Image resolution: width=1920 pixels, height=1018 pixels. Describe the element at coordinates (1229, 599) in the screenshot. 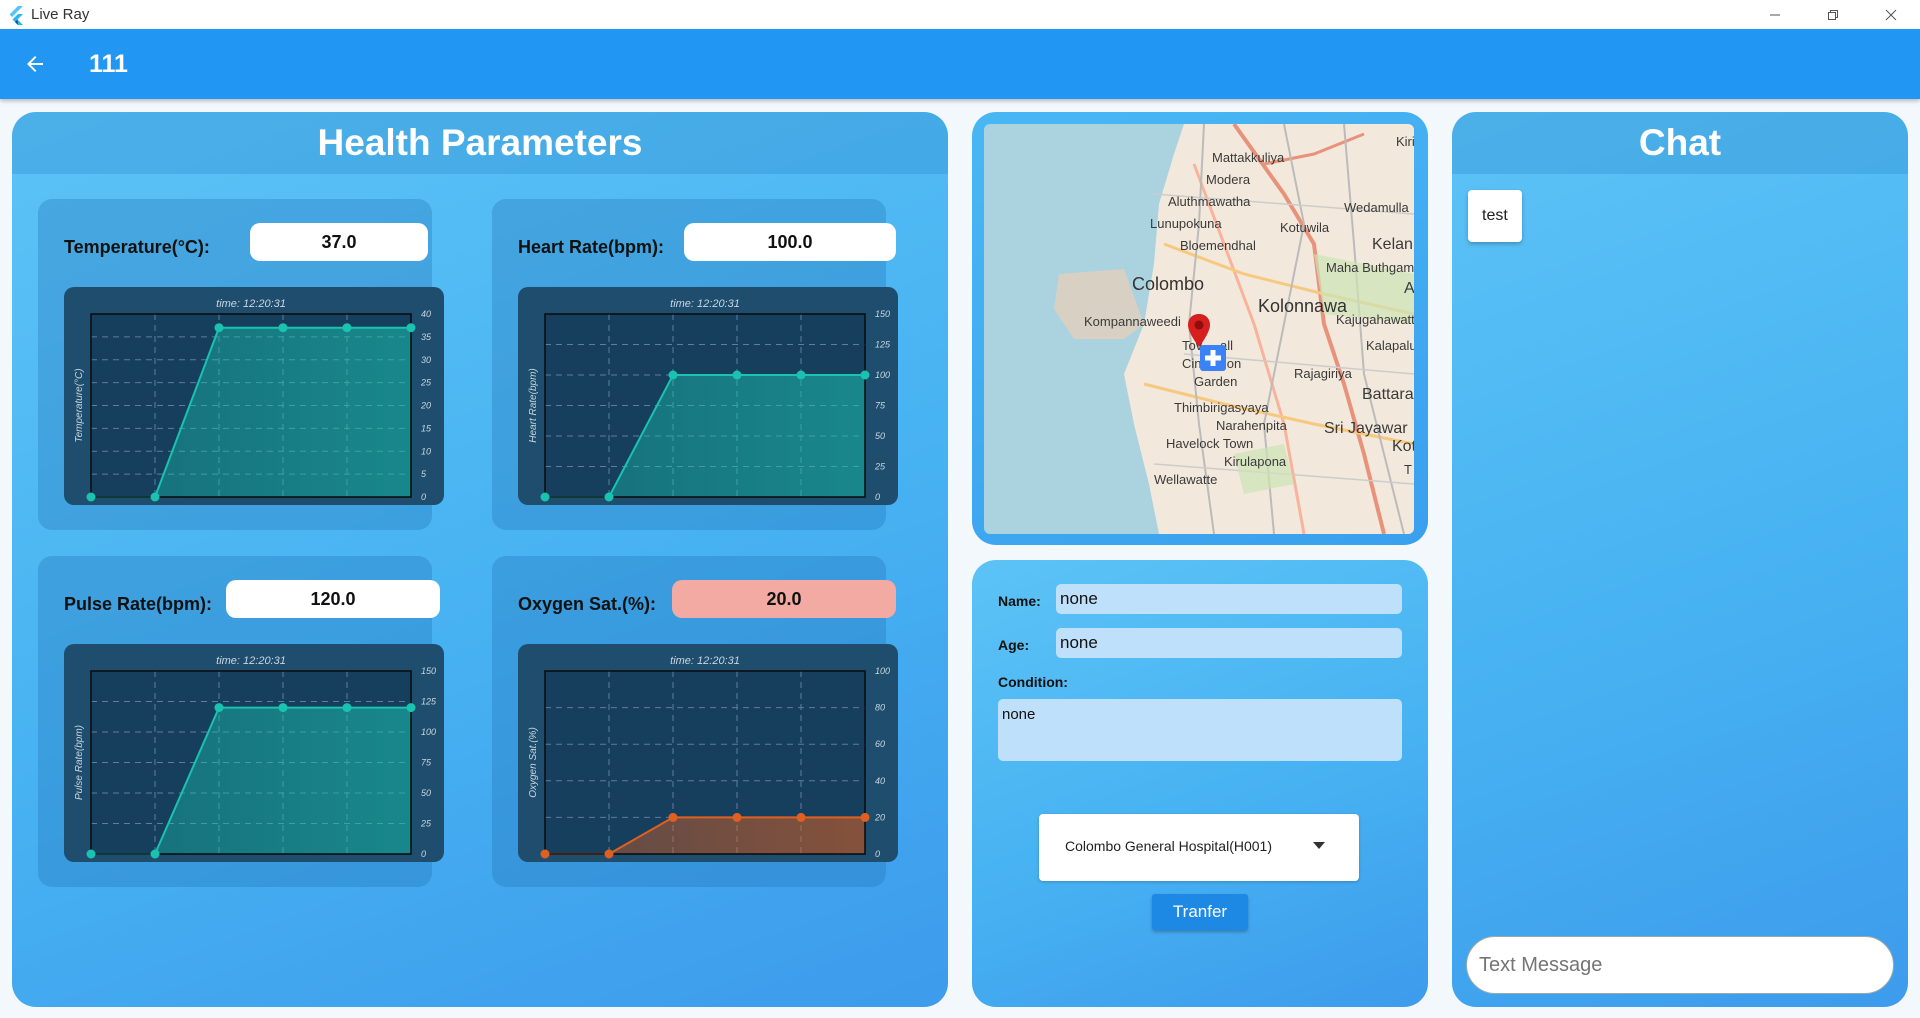

I see `name-field: none` at that location.